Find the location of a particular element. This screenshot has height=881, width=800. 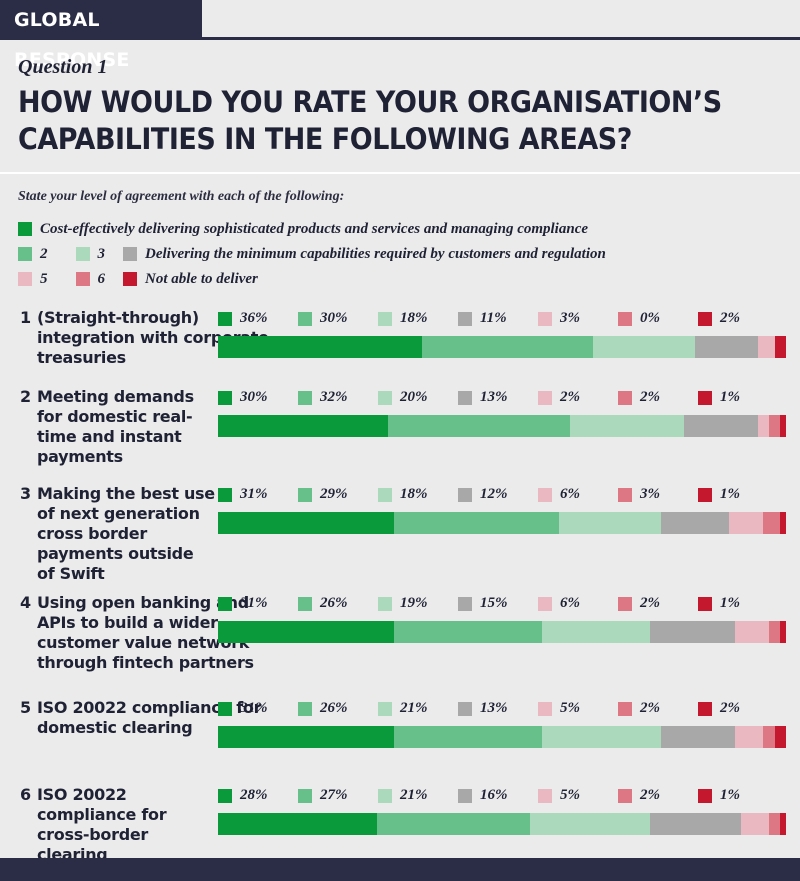

label-value: 31% is located at coordinates (254, 494).